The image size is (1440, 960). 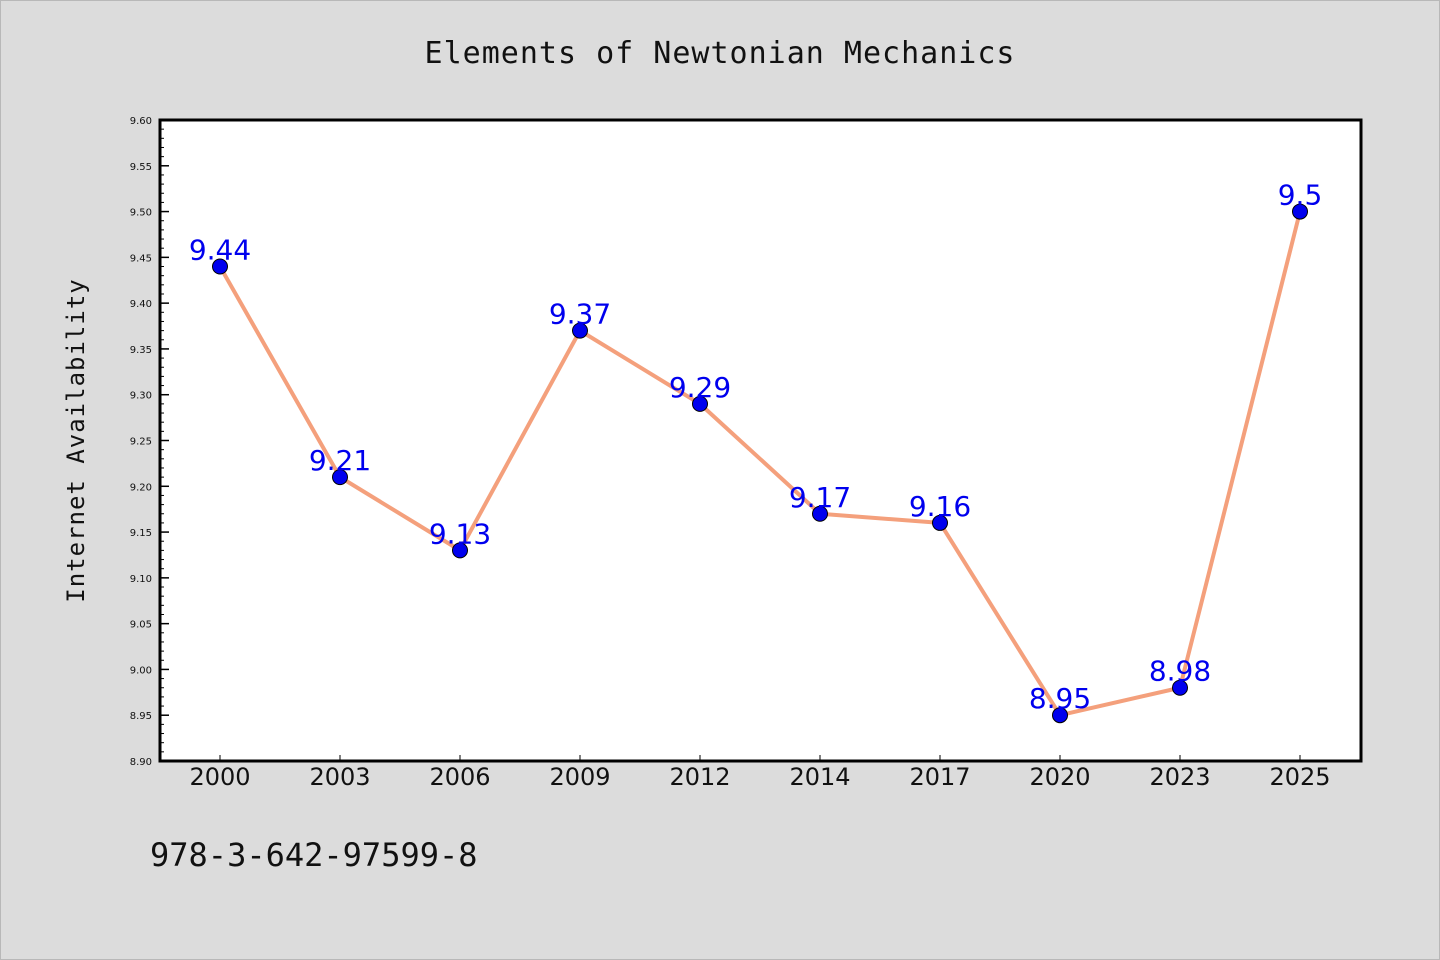 What do you see at coordinates (1180, 671) in the screenshot?
I see `data-label: 8.98` at bounding box center [1180, 671].